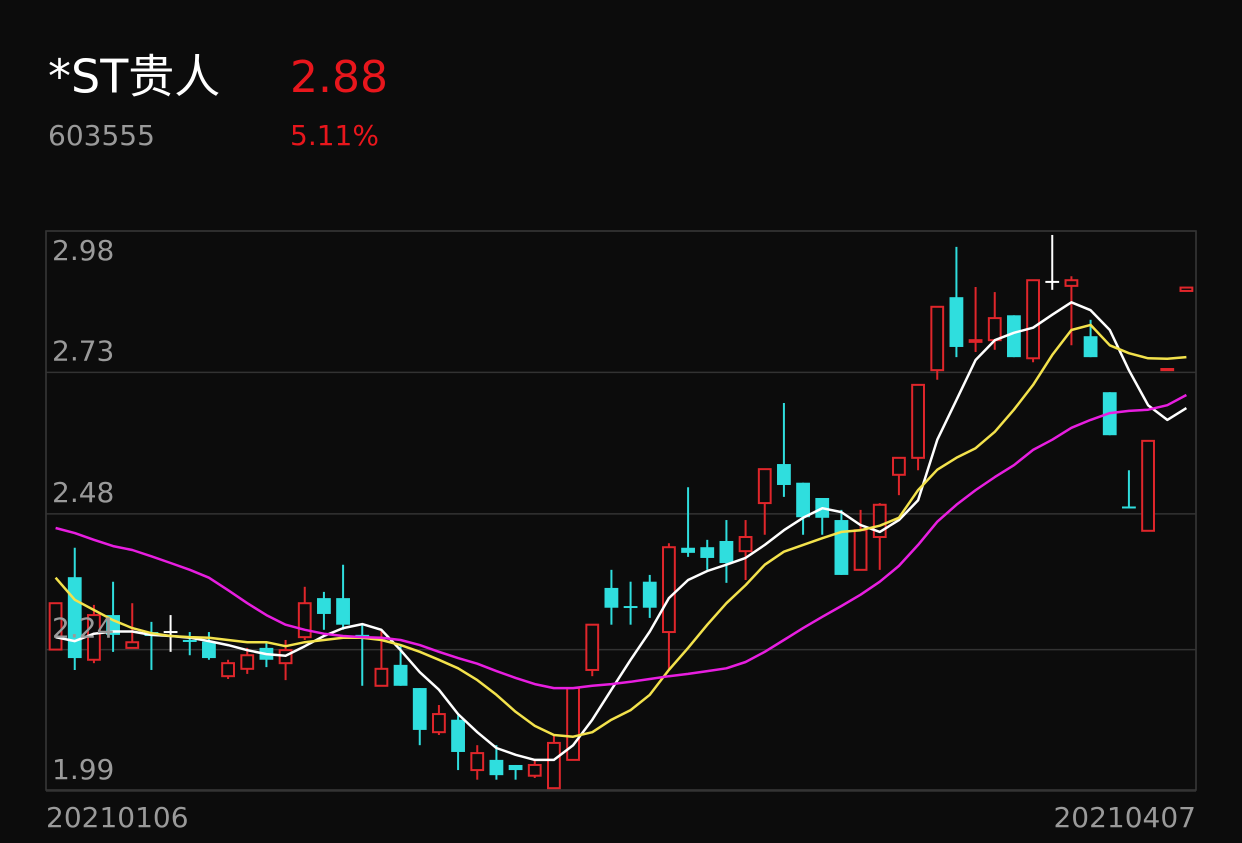 This screenshot has width=1242, height=843. I want to click on y-tick-label: 2.98, so click(83, 250).